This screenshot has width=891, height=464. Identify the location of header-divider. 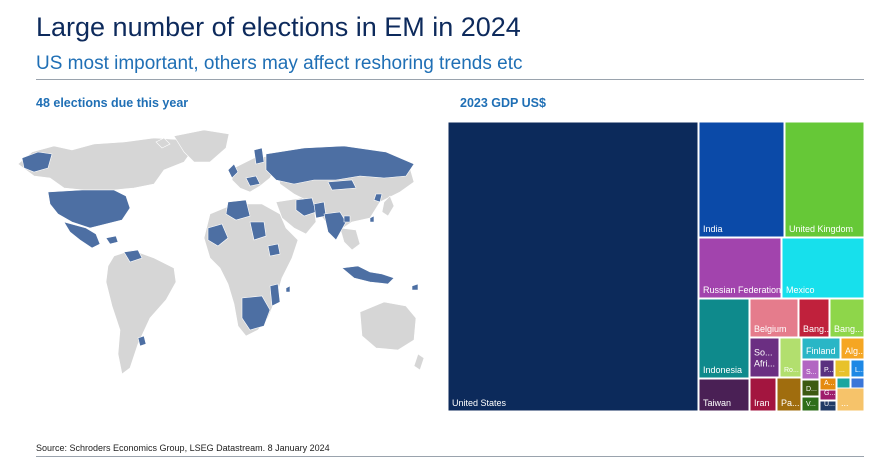
(450, 79).